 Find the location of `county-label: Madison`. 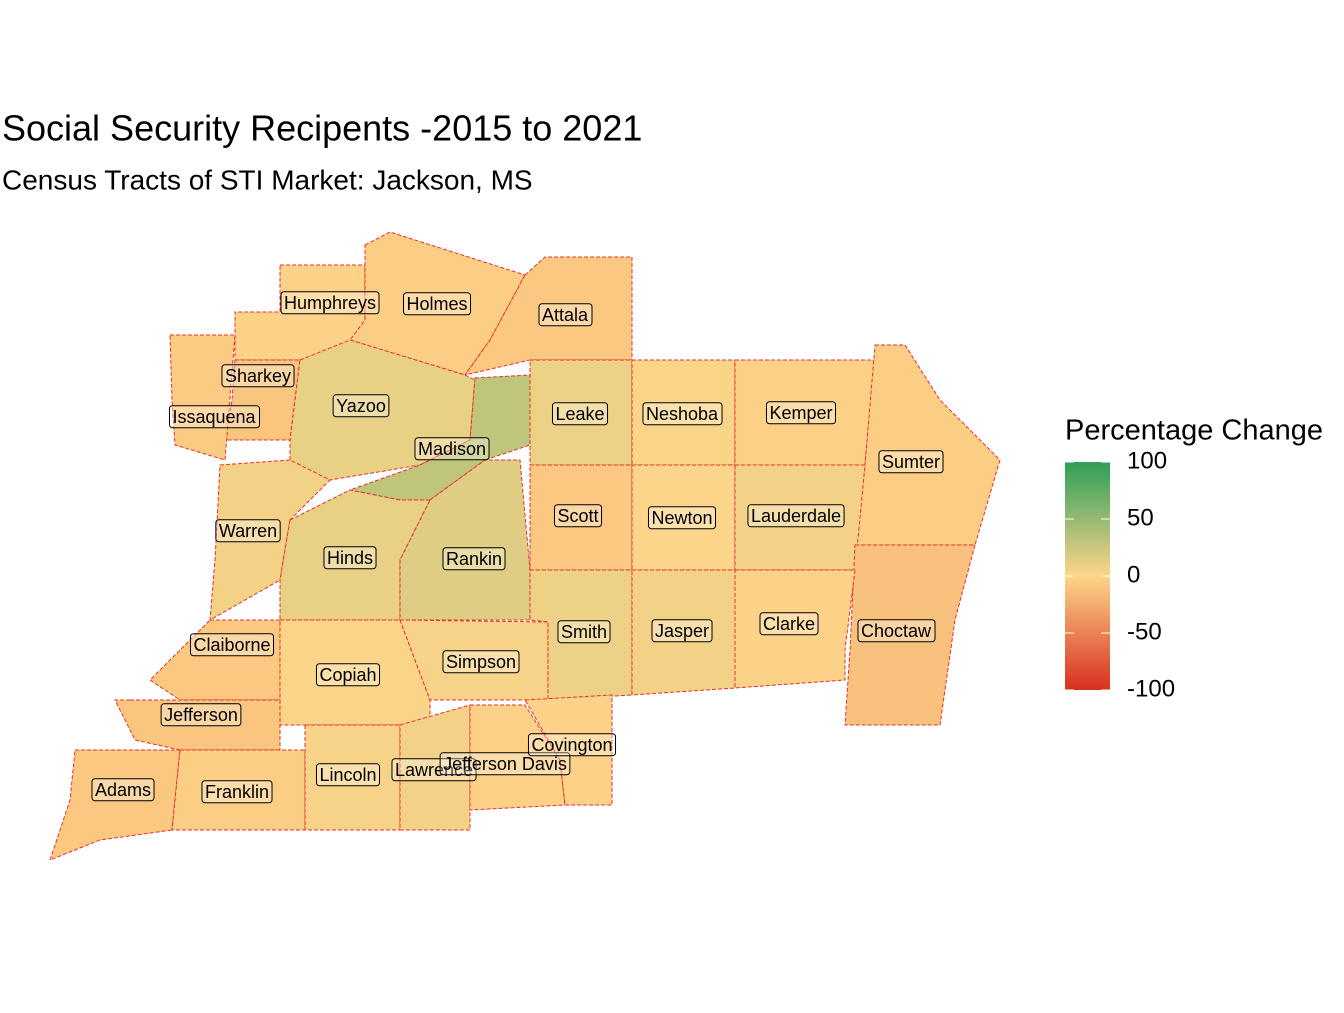

county-label: Madison is located at coordinates (452, 449).